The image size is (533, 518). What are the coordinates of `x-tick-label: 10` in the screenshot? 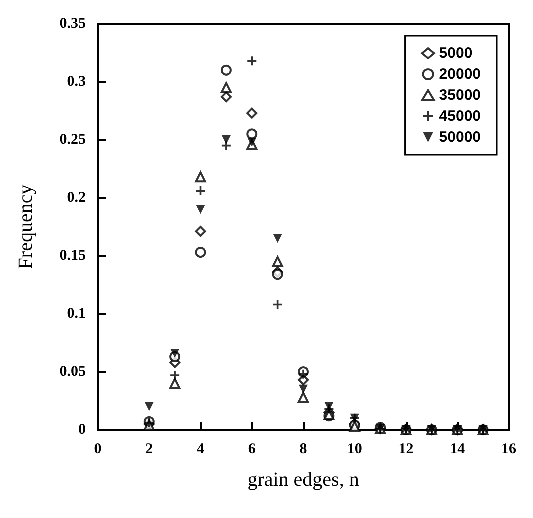 It's located at (354, 450).